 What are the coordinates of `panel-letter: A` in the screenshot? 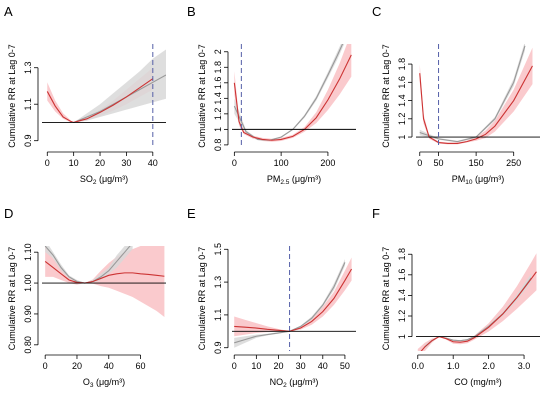 It's located at (8, 11).